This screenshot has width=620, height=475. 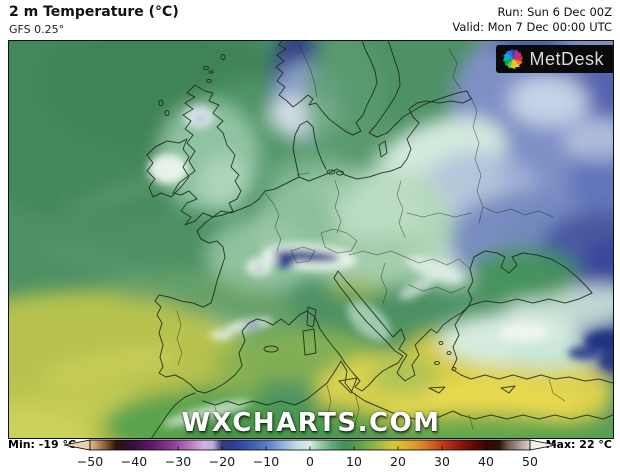 What do you see at coordinates (354, 461) in the screenshot?
I see `svg-text: 10` at bounding box center [354, 461].